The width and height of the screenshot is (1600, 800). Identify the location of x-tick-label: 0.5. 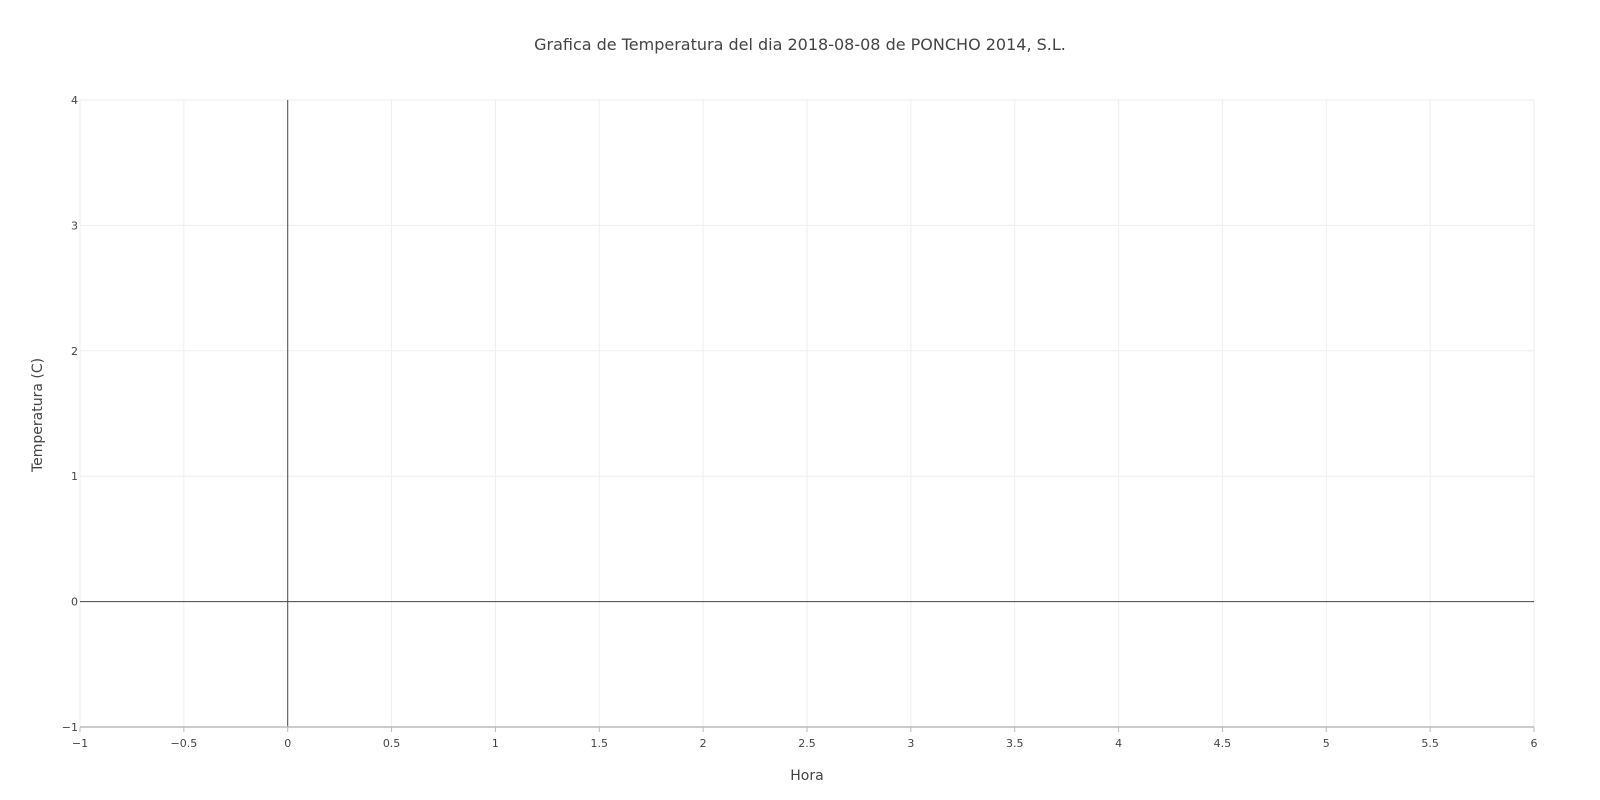
(392, 743).